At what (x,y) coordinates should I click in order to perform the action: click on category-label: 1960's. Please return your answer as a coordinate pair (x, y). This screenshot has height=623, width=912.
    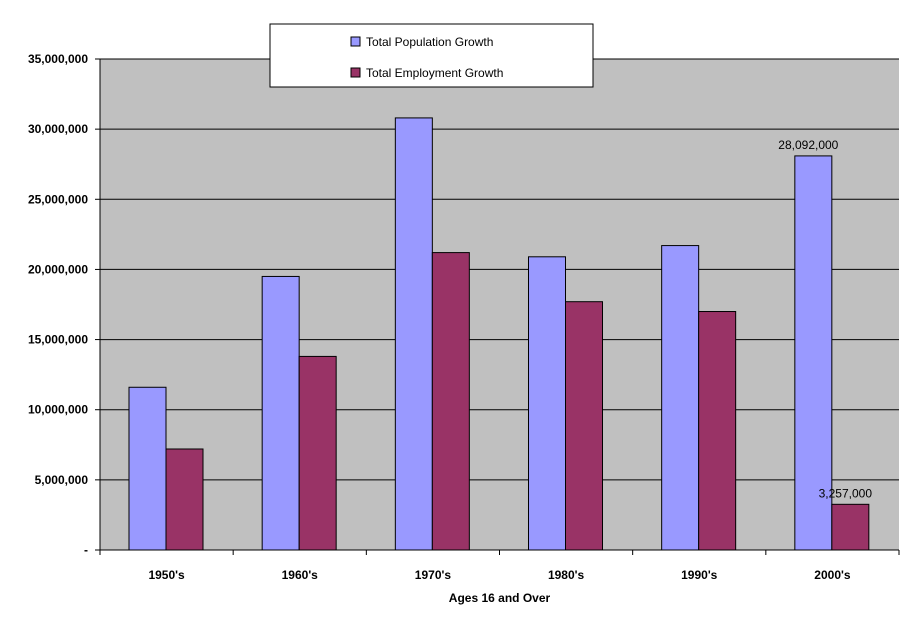
    Looking at the image, I should click on (300, 575).